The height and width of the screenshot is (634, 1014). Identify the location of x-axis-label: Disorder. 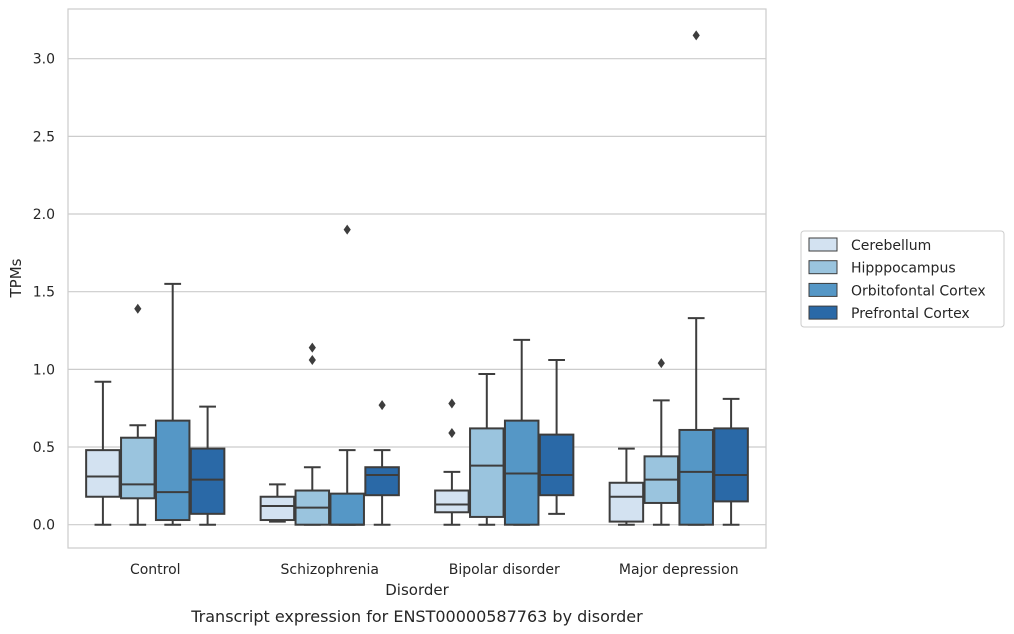
(417, 590).